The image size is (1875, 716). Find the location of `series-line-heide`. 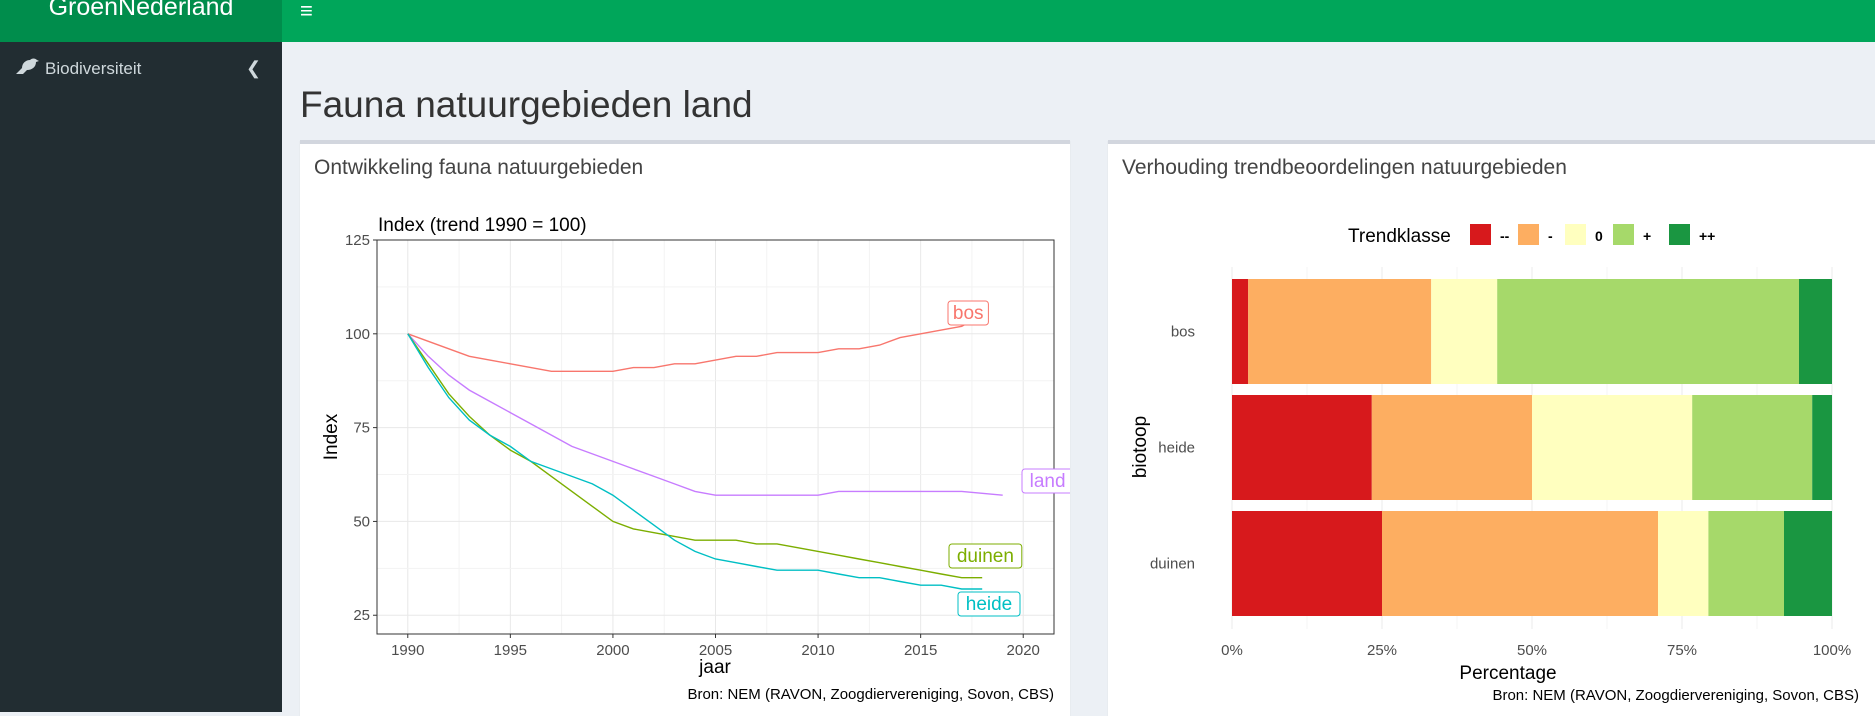

series-line-heide is located at coordinates (695, 461).